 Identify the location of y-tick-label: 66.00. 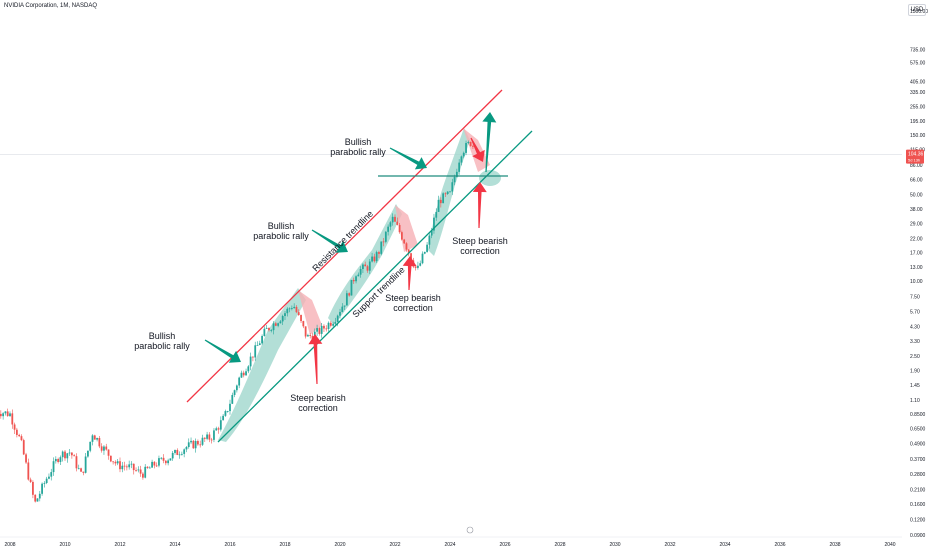
(916, 180).